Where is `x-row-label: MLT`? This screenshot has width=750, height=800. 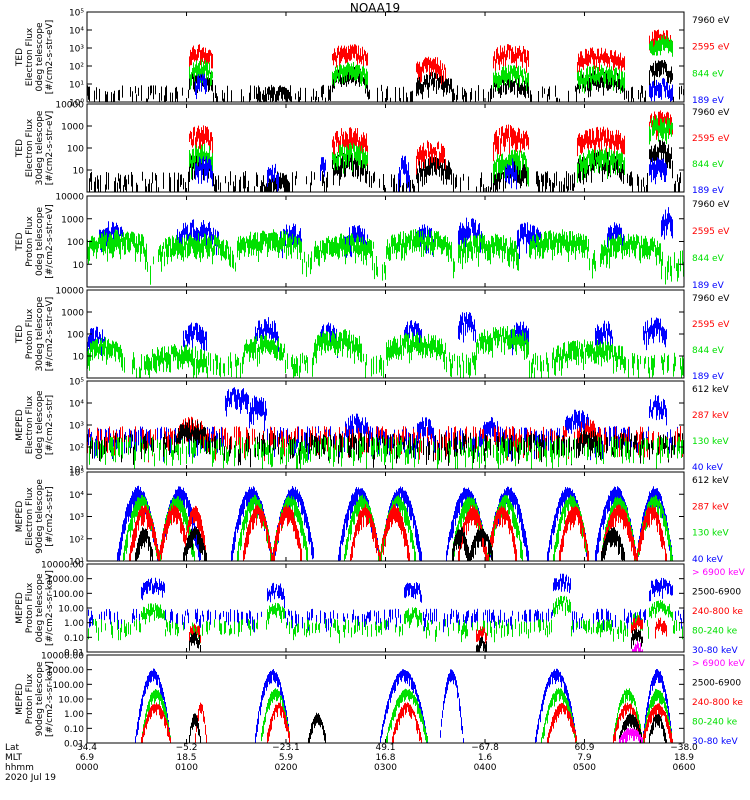
x-row-label: MLT is located at coordinates (14, 758).